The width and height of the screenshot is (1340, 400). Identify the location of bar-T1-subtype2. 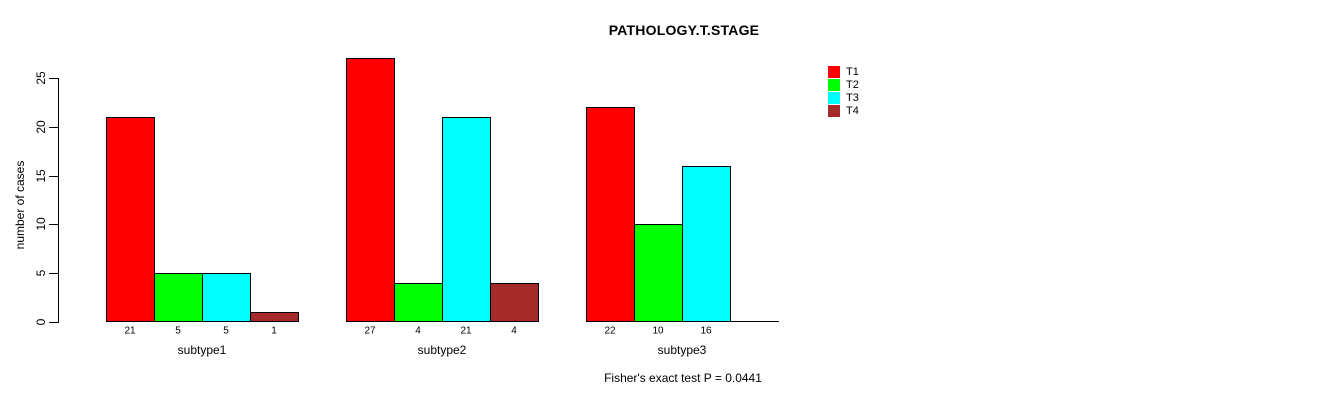
(370, 190).